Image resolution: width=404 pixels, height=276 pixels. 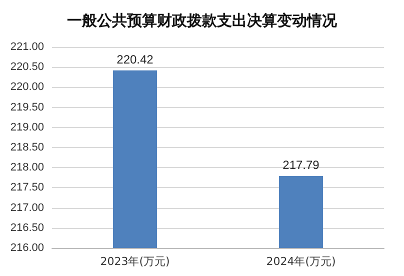 What do you see at coordinates (27, 248) in the screenshot?
I see `y-tick-label: 216.00` at bounding box center [27, 248].